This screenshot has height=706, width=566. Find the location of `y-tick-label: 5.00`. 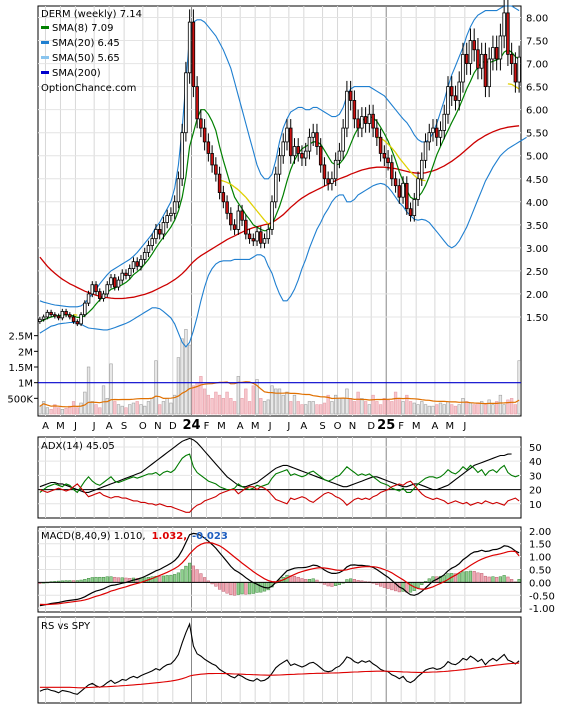

y-tick-label: 5.00 is located at coordinates (537, 157).